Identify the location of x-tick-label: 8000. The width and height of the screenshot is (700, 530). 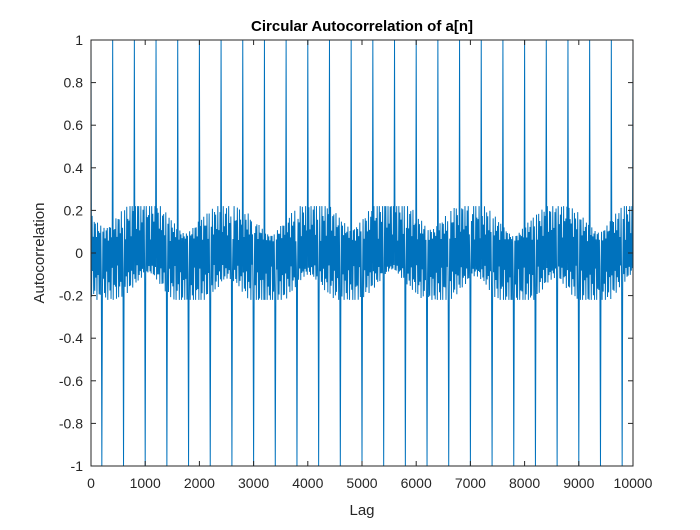
(524, 483).